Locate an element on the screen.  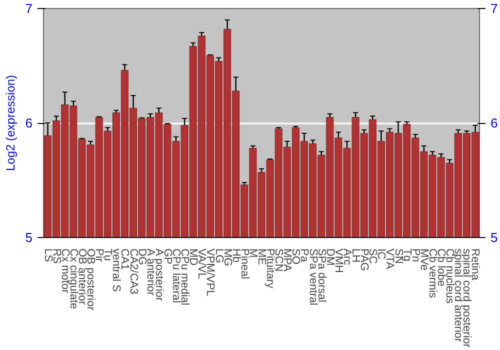
y2-tick-label: 6 is located at coordinates (494, 123).